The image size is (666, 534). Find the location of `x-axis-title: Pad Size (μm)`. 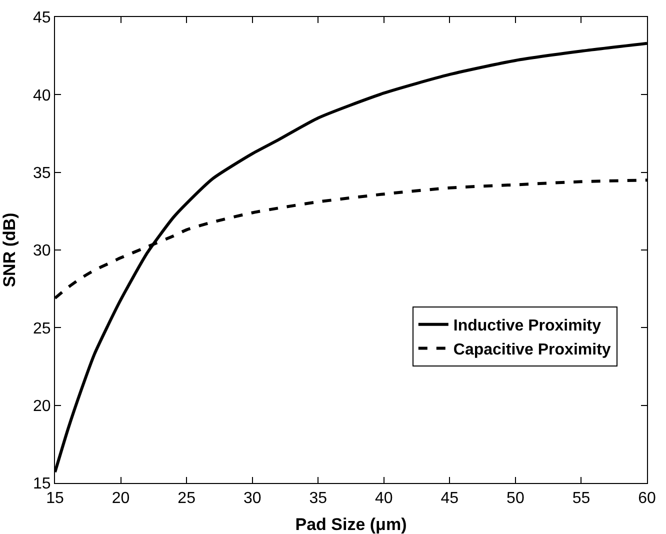

x-axis-title: Pad Size (μm) is located at coordinates (351, 524).